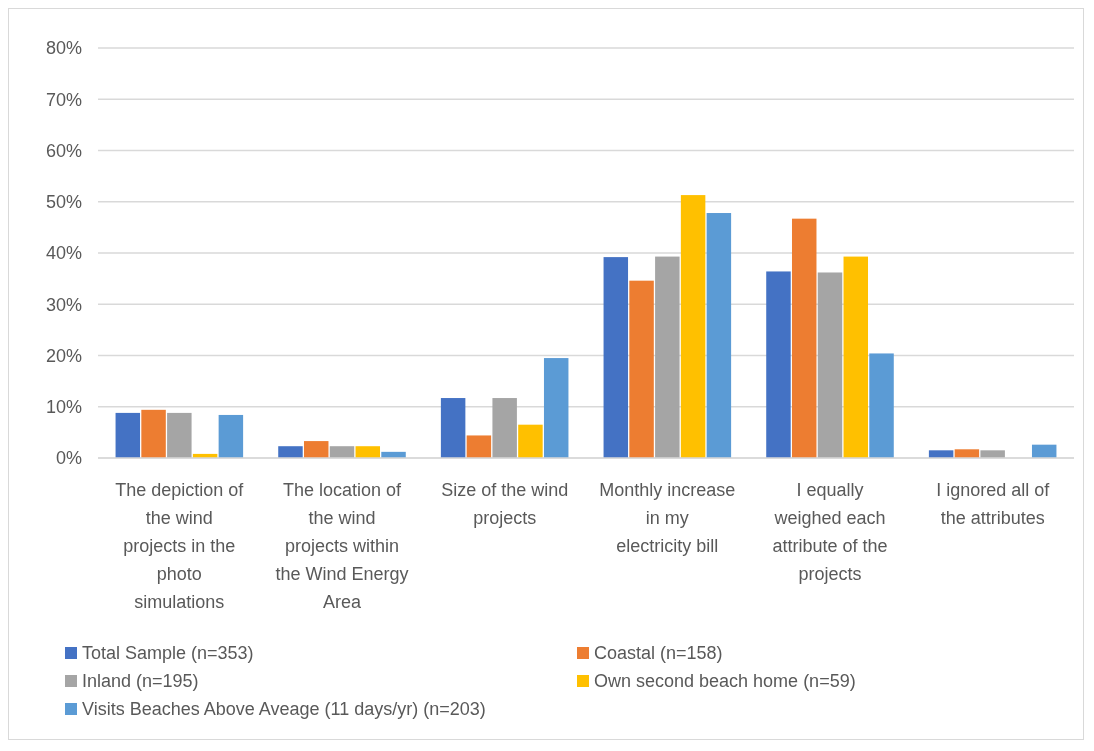 This screenshot has height=751, width=1094. Describe the element at coordinates (342, 546) in the screenshot. I see `x-tick-label: The location of the wind projects within the Wind Energy Area` at that location.